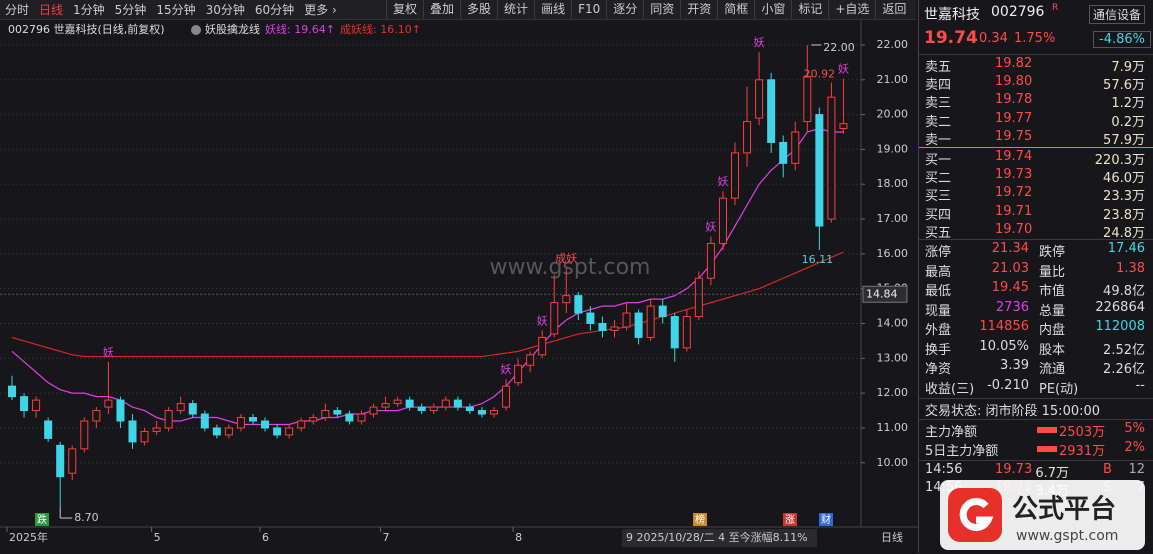 The width and height of the screenshot is (1153, 554). Describe the element at coordinates (51, 10) in the screenshot. I see `period-tab: 日线` at that location.